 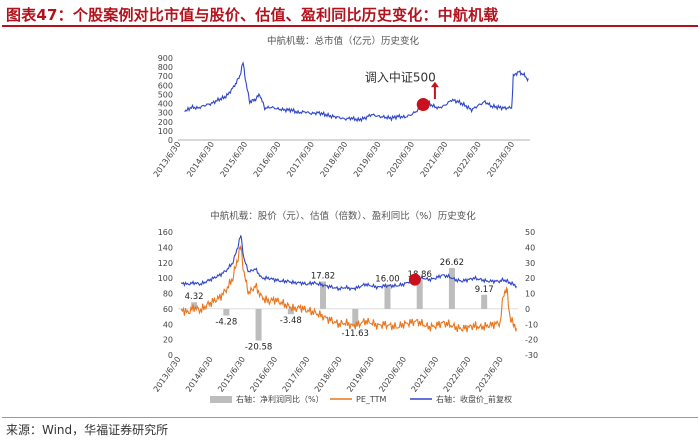 I want to click on chart2-yright-tick-5: 20, so click(x=530, y=278).